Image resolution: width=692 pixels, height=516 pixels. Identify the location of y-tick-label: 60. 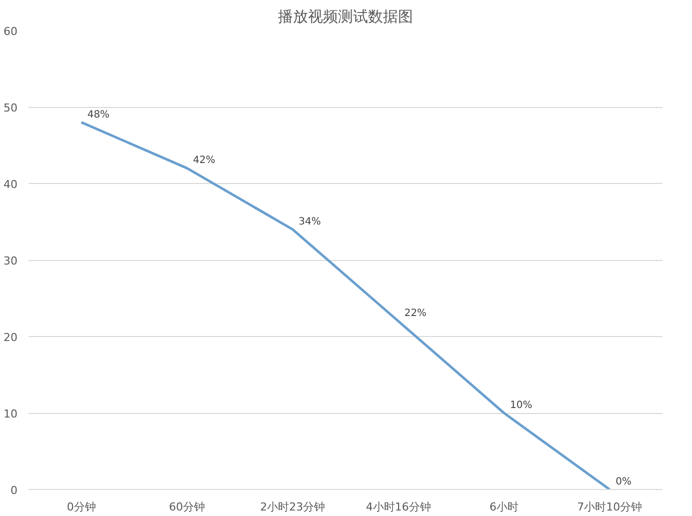
(11, 31).